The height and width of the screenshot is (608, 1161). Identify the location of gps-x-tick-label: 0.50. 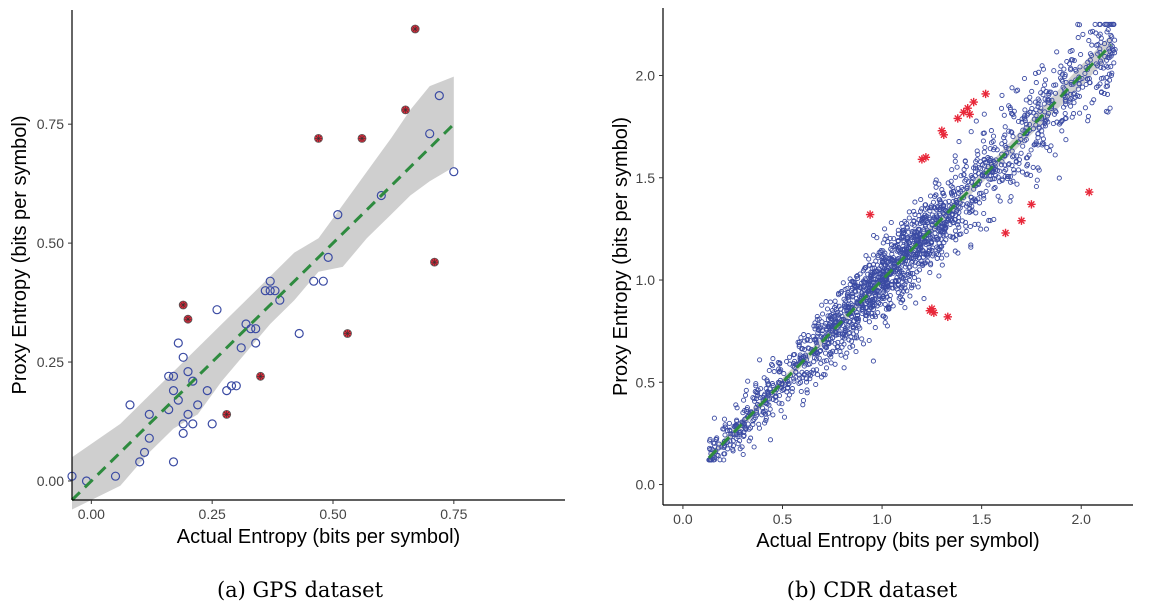
(332, 514).